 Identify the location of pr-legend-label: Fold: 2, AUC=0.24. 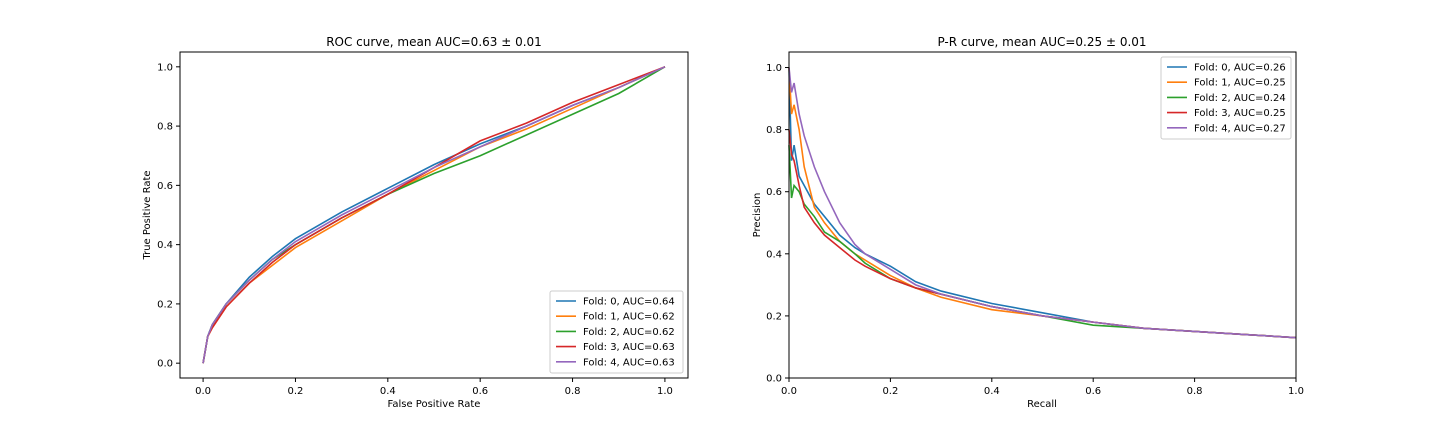
(1240, 98).